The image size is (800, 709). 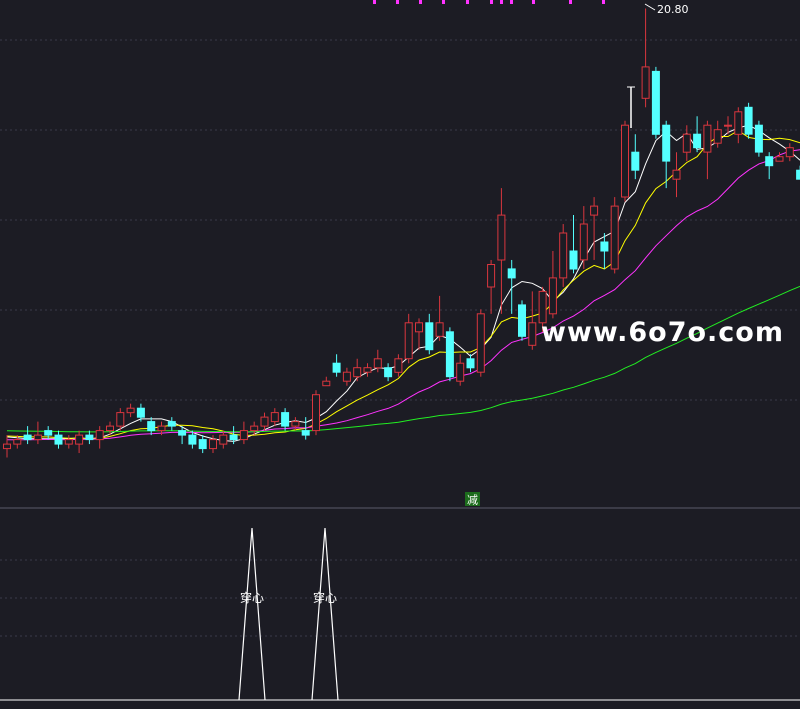 What do you see at coordinates (472, 499) in the screenshot?
I see `signal-marker: 减` at bounding box center [472, 499].